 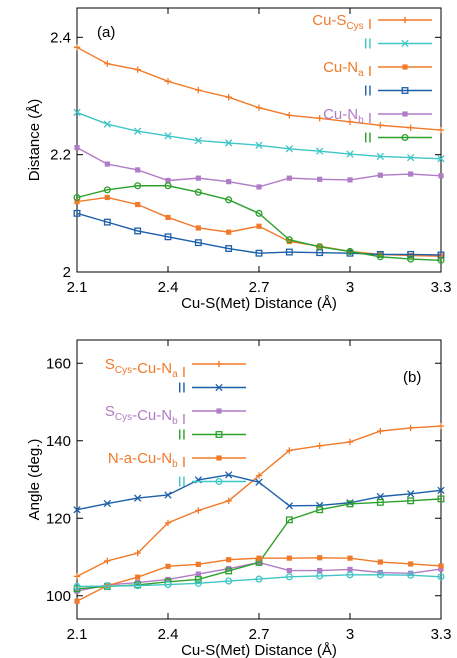 What do you see at coordinates (60, 155) in the screenshot?
I see `y-tick-label: 2.2` at bounding box center [60, 155].